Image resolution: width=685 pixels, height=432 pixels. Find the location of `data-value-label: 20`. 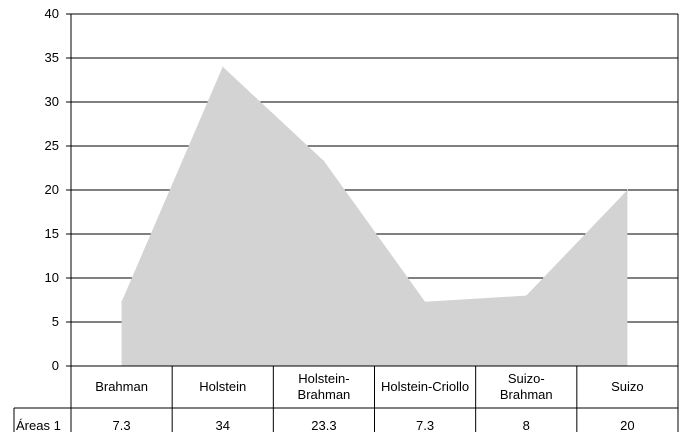

data-value-label: 20 is located at coordinates (627, 425).